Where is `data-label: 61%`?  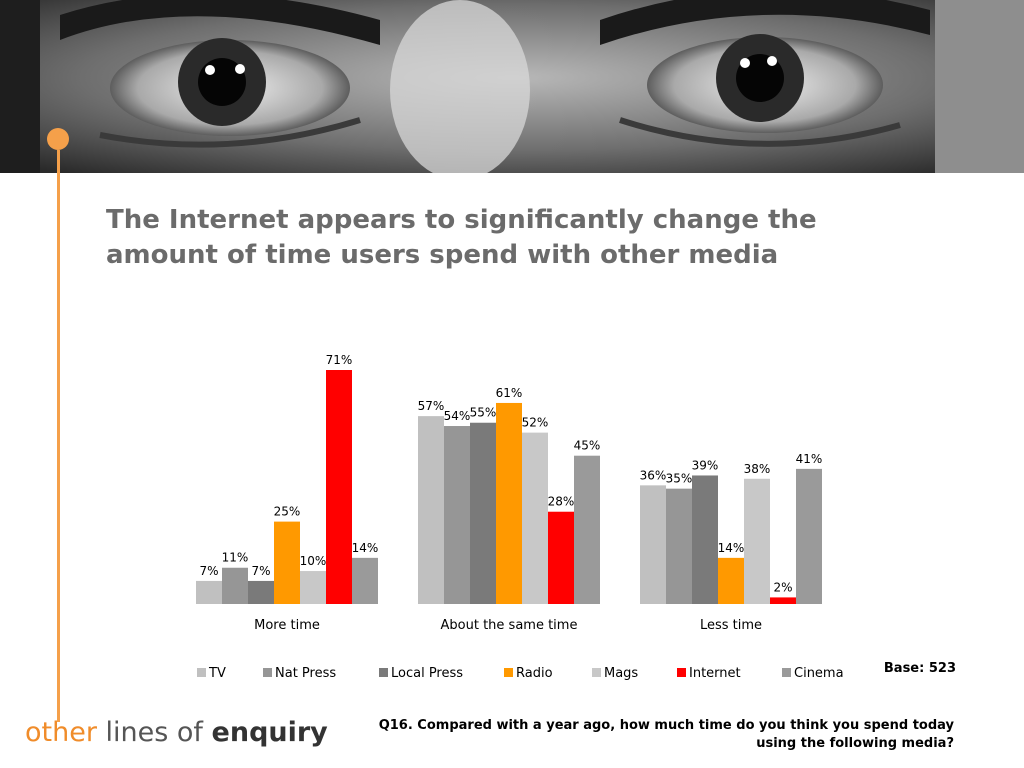 data-label: 61% is located at coordinates (509, 393).